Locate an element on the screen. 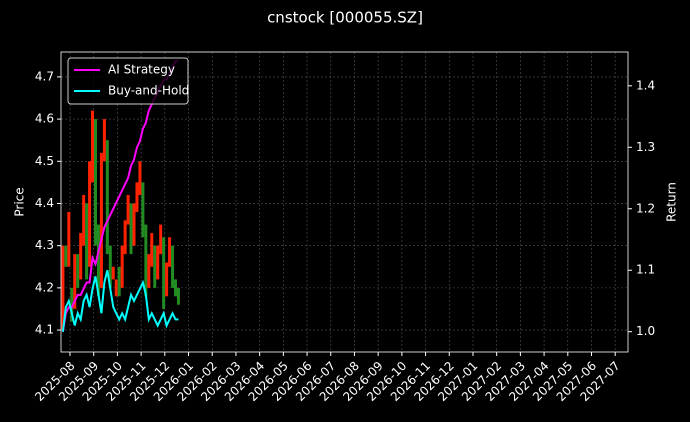 The width and height of the screenshot is (690, 422). legend-label: Buy-and-Hold is located at coordinates (148, 91).